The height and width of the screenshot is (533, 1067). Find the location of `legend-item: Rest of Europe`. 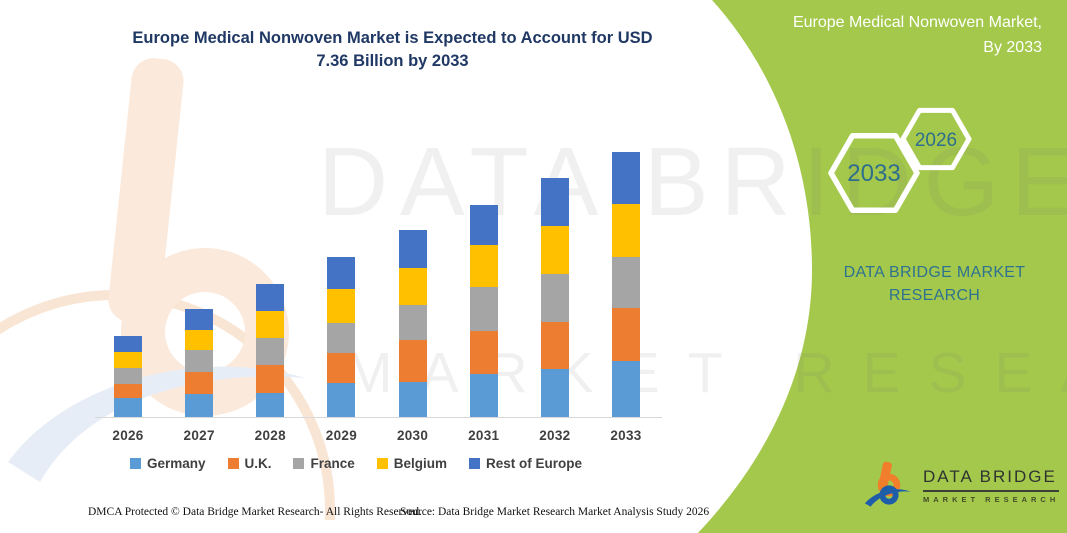

legend-item: Rest of Europe is located at coordinates (525, 463).